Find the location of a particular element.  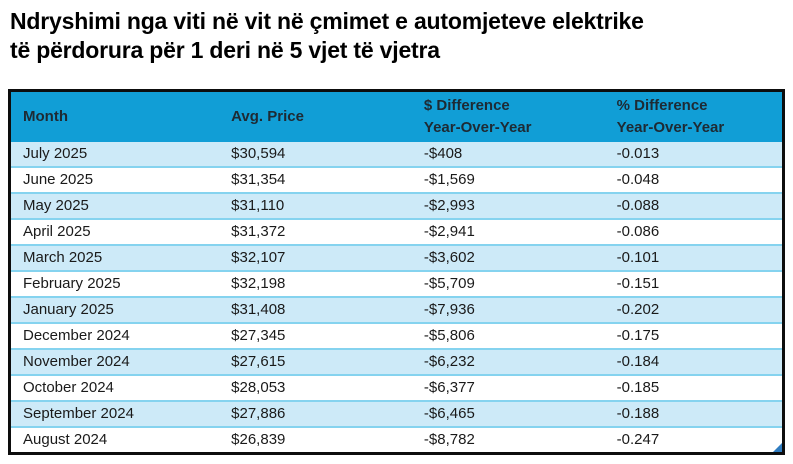

avg-price-cell: $27,886 is located at coordinates (315, 414).